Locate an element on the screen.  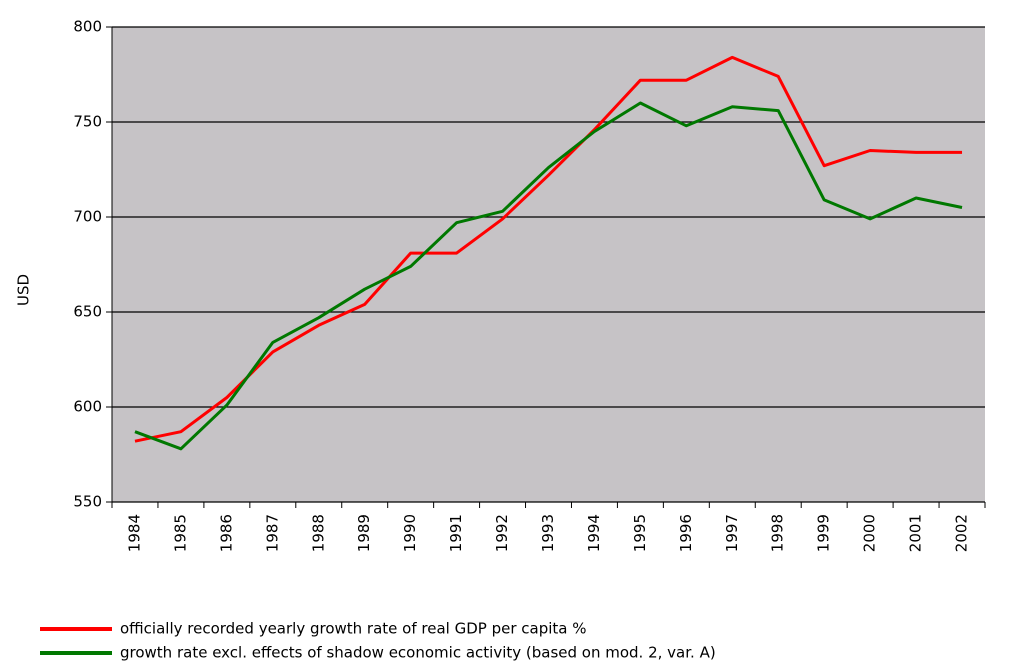
y-axis-label: USD is located at coordinates (24, 290).